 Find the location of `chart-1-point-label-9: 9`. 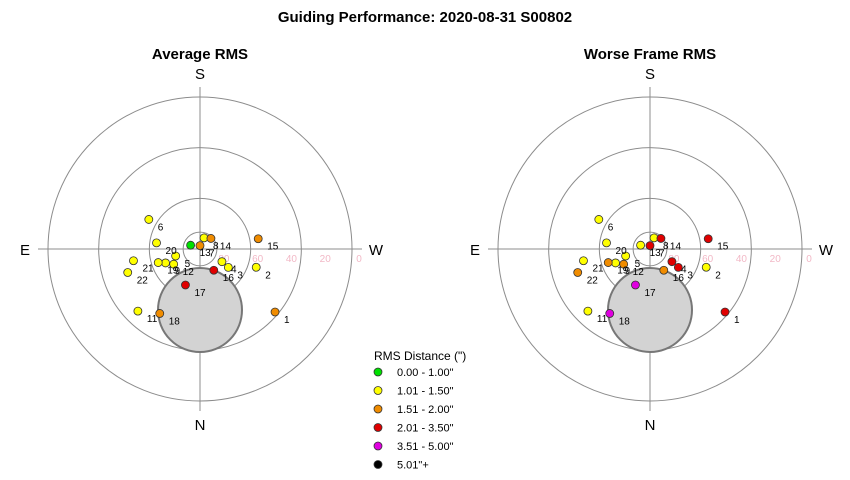

chart-1-point-label-9: 9 is located at coordinates (178, 271).